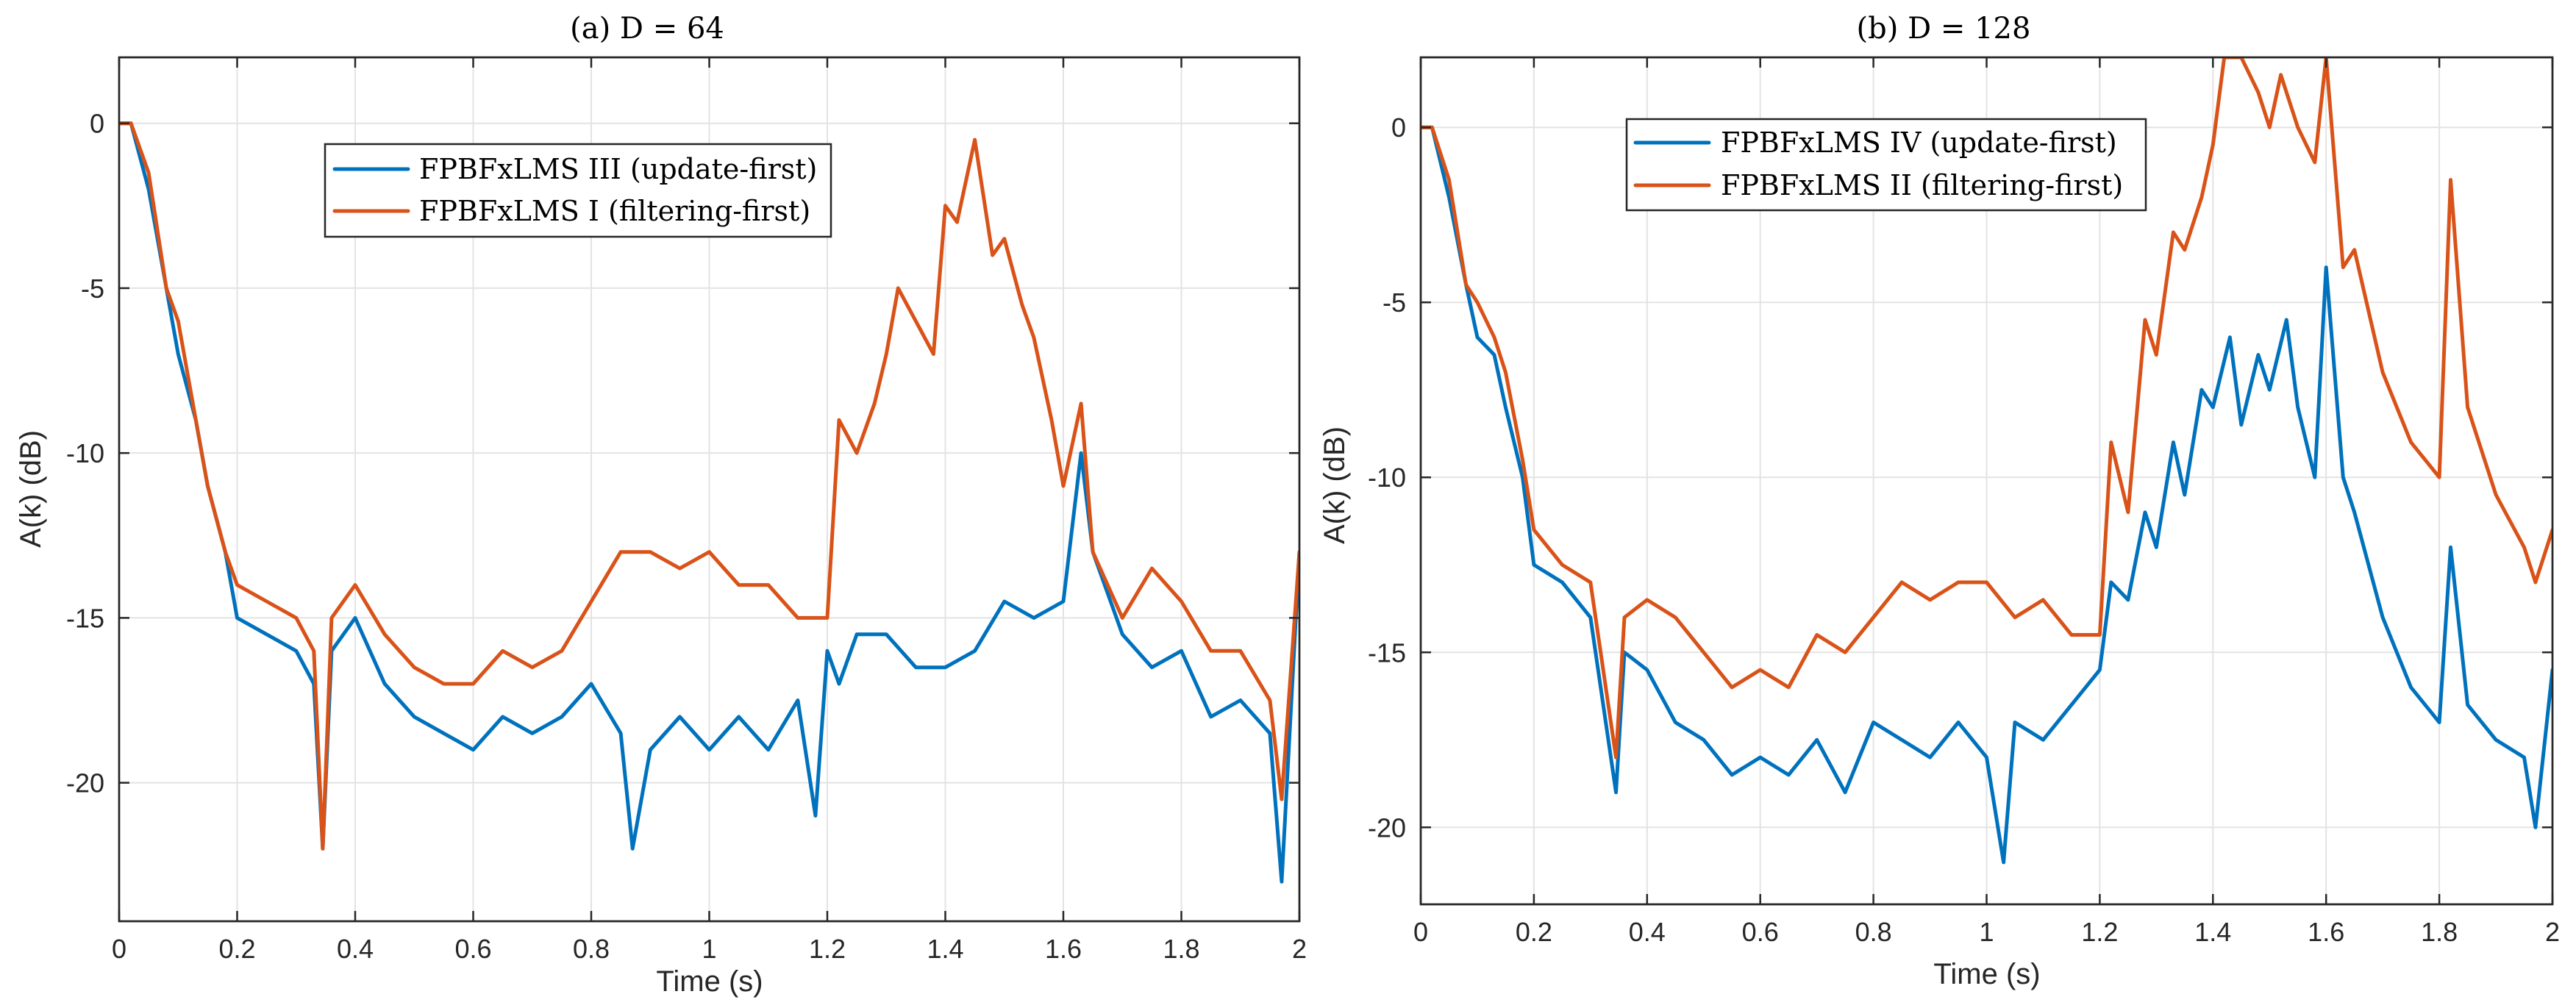 The height and width of the screenshot is (1008, 2576). I want to click on legend-entry-0: FPBFxLMS IV (update-first), so click(1919, 143).